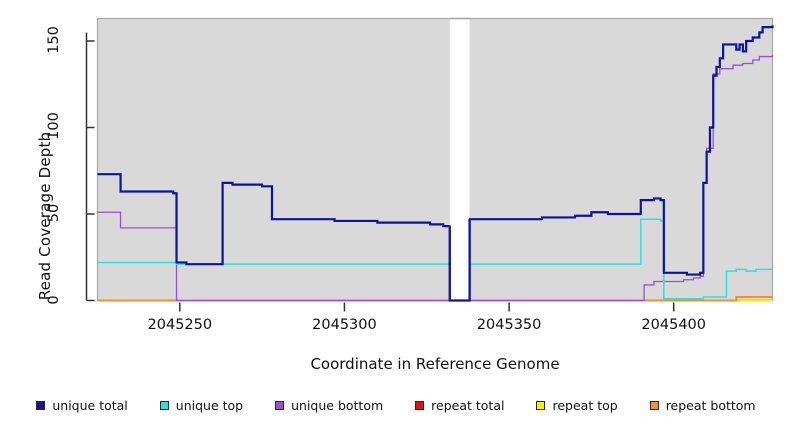 This screenshot has width=792, height=432. What do you see at coordinates (459, 260) in the screenshot?
I see `series-gap-walls-unique-total` at bounding box center [459, 260].